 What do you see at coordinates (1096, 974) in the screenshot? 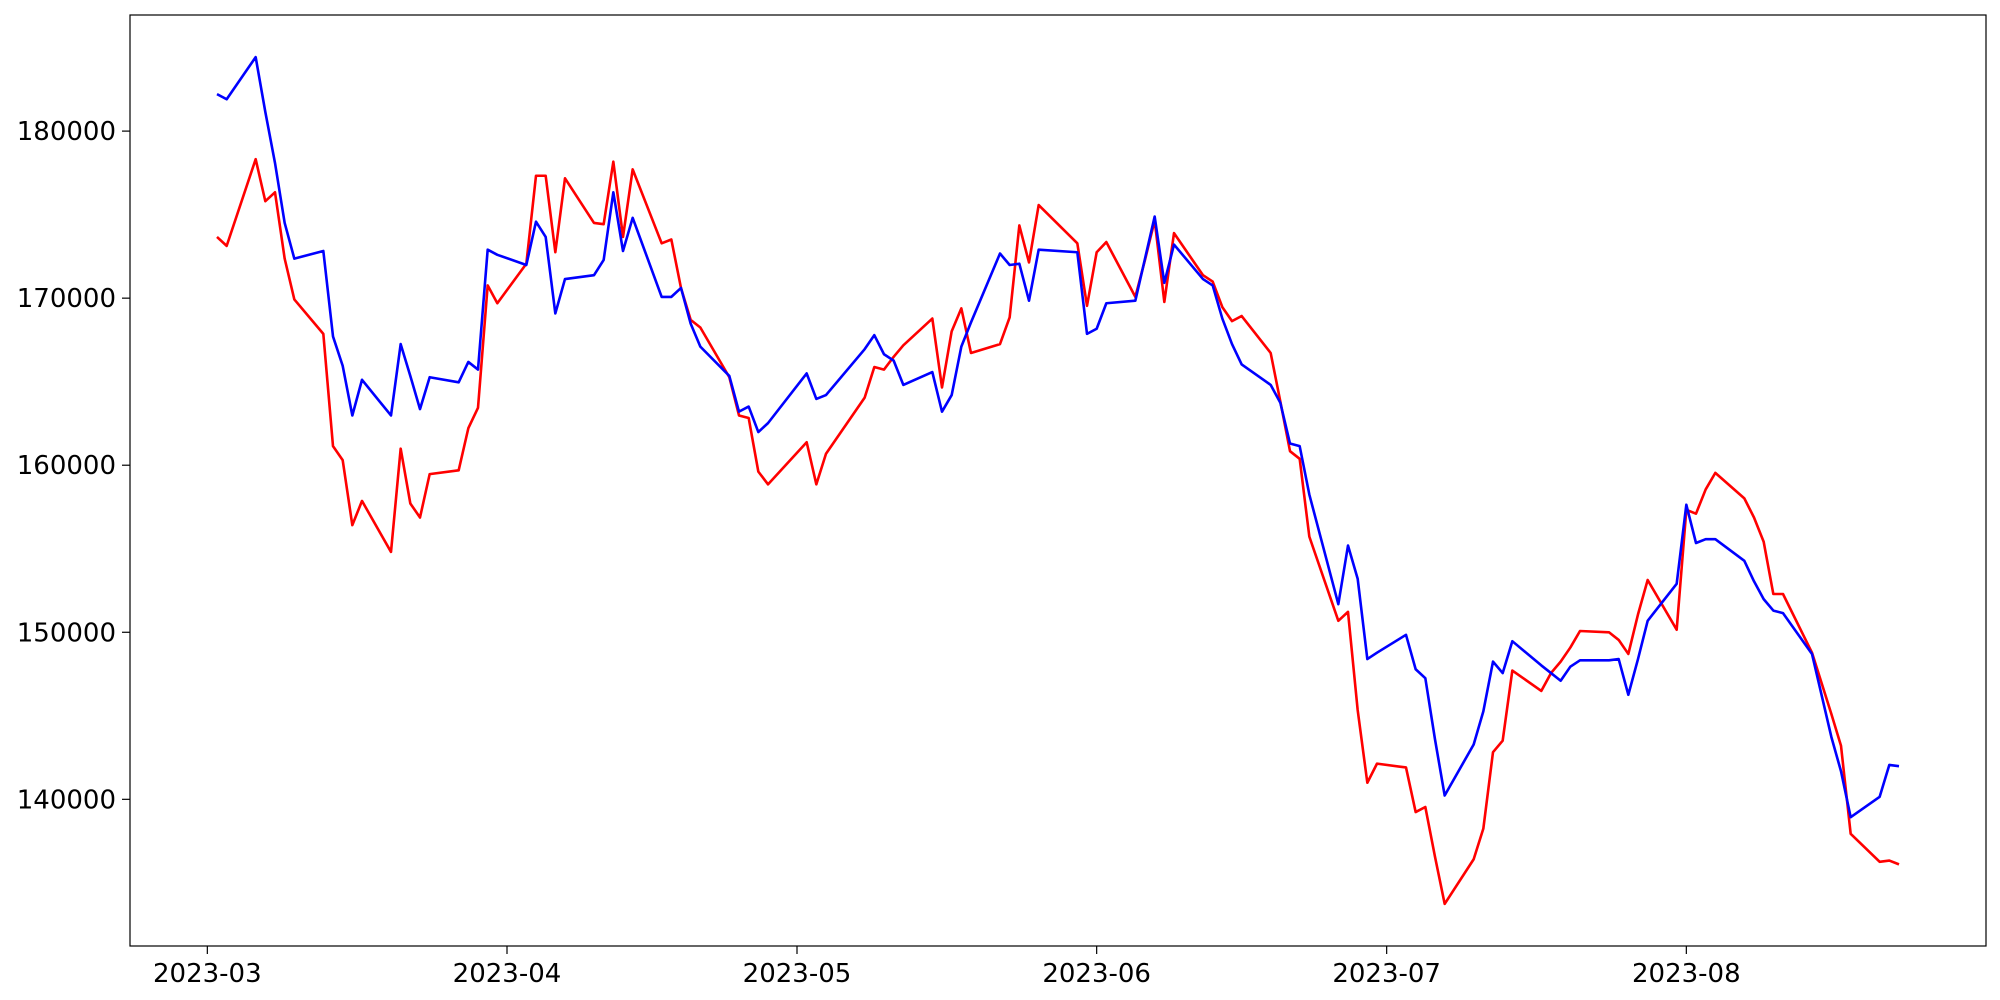
I see `x-tick-label: 2023-06` at bounding box center [1096, 974].